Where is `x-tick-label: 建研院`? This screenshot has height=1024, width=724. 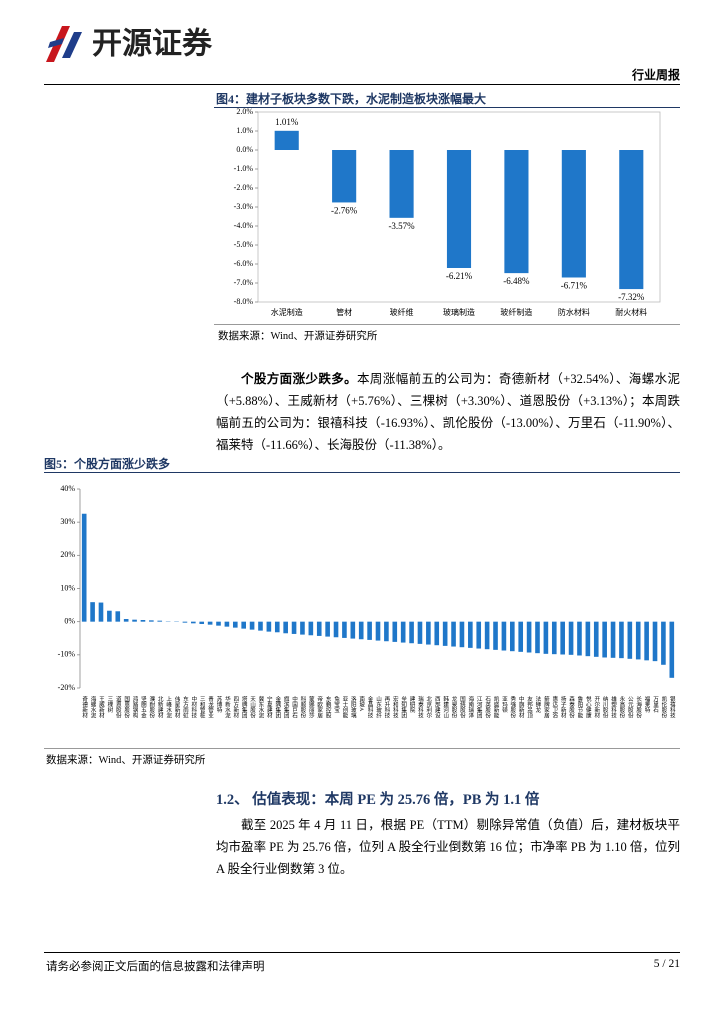
x-tick-label: 建研院 is located at coordinates (412, 704).